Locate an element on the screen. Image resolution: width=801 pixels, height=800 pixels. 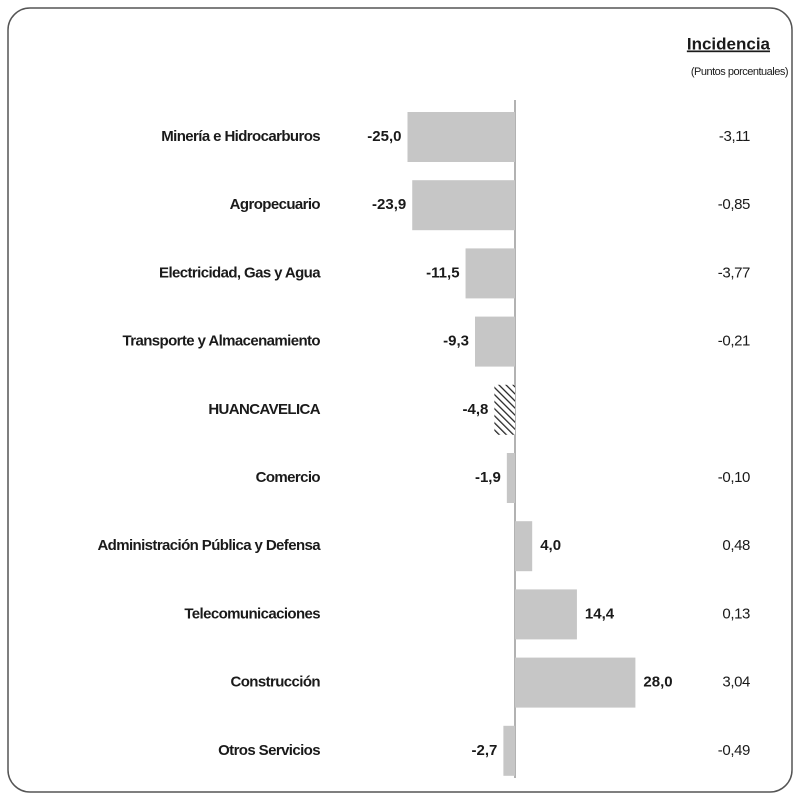
incidence-value: 0,48 is located at coordinates (736, 545).